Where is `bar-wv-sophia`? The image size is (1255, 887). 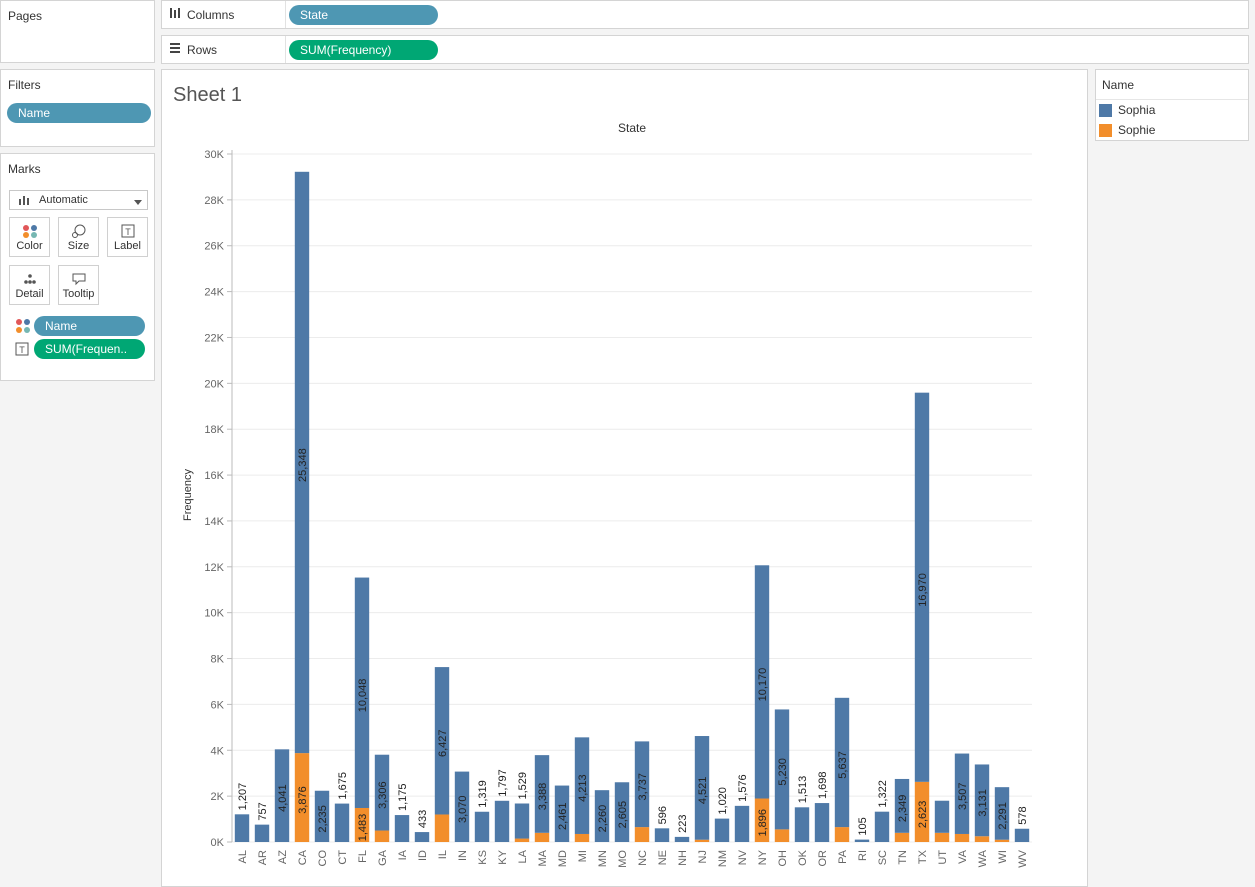
bar-wv-sophia is located at coordinates (1022, 835).